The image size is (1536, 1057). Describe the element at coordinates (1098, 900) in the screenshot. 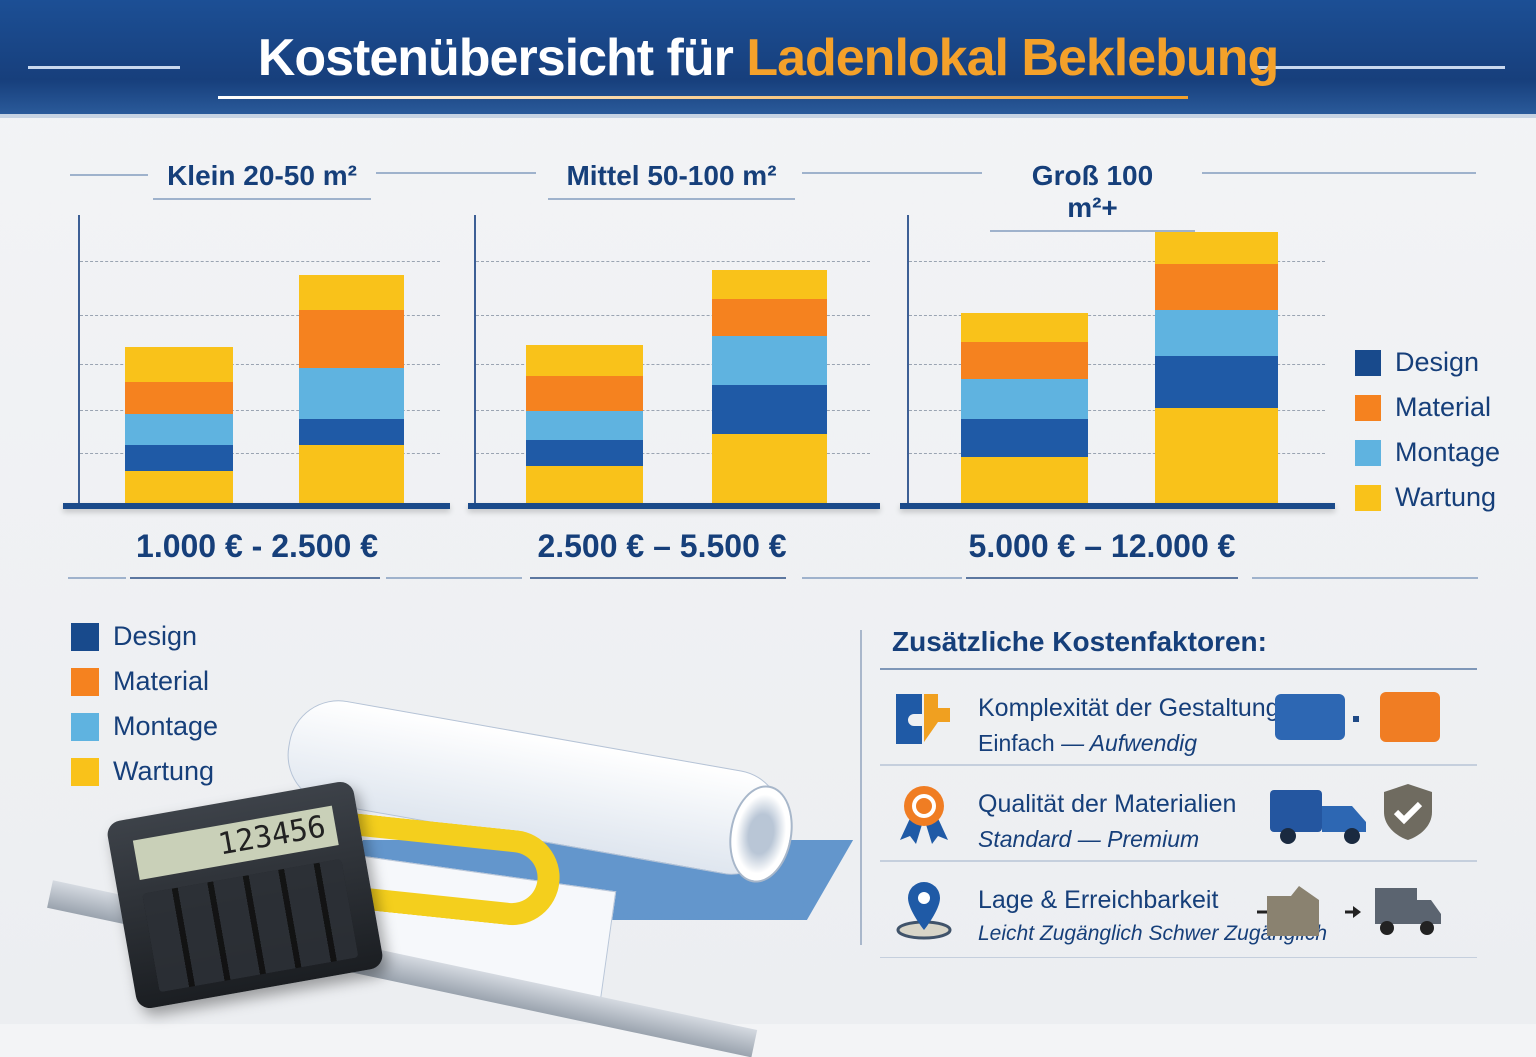

I see `factor-title: Lage & Erreichbarkeit` at that location.